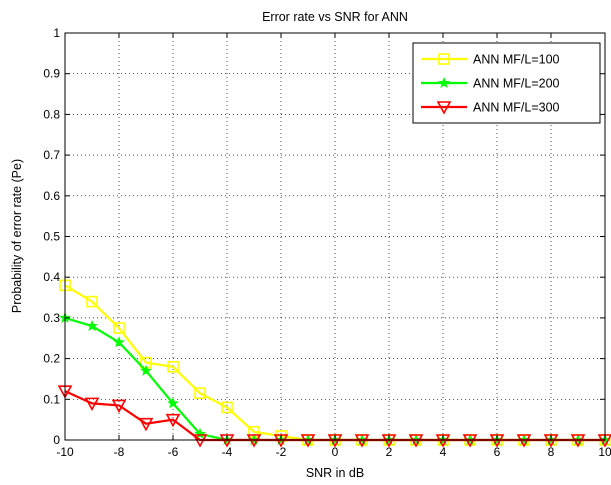 Image resolution: width=611 pixels, height=485 pixels. I want to click on x-tick-label: -10, so click(65, 452).